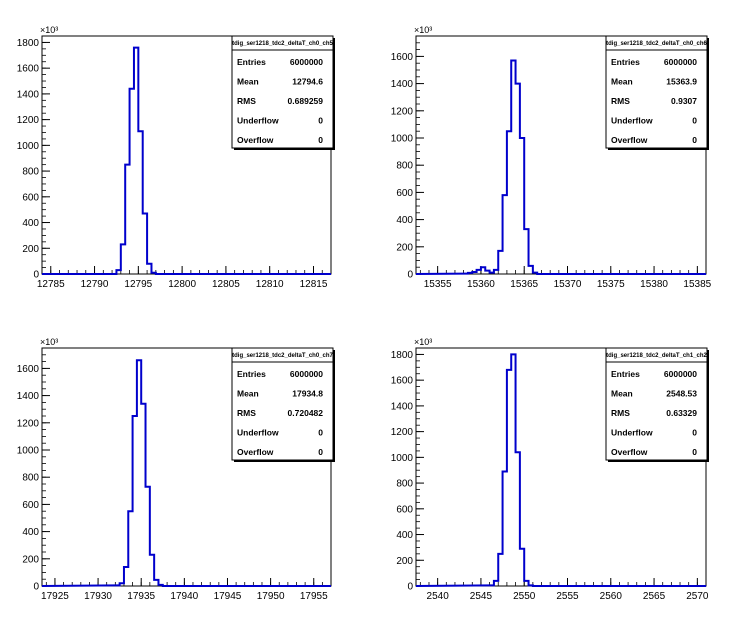  I want to click on x-tick-label: 2545, so click(481, 596).